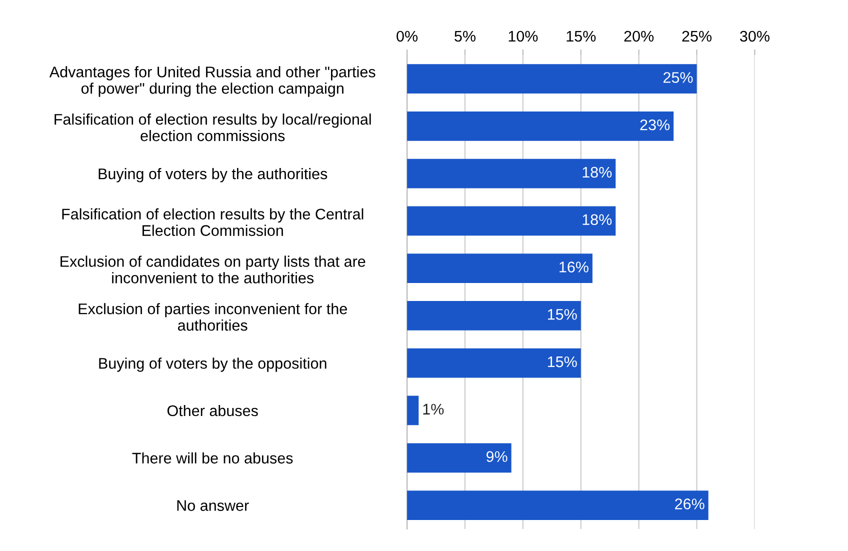 The width and height of the screenshot is (848, 551). Describe the element at coordinates (689, 504) in the screenshot. I see `data-label: 26%` at that location.